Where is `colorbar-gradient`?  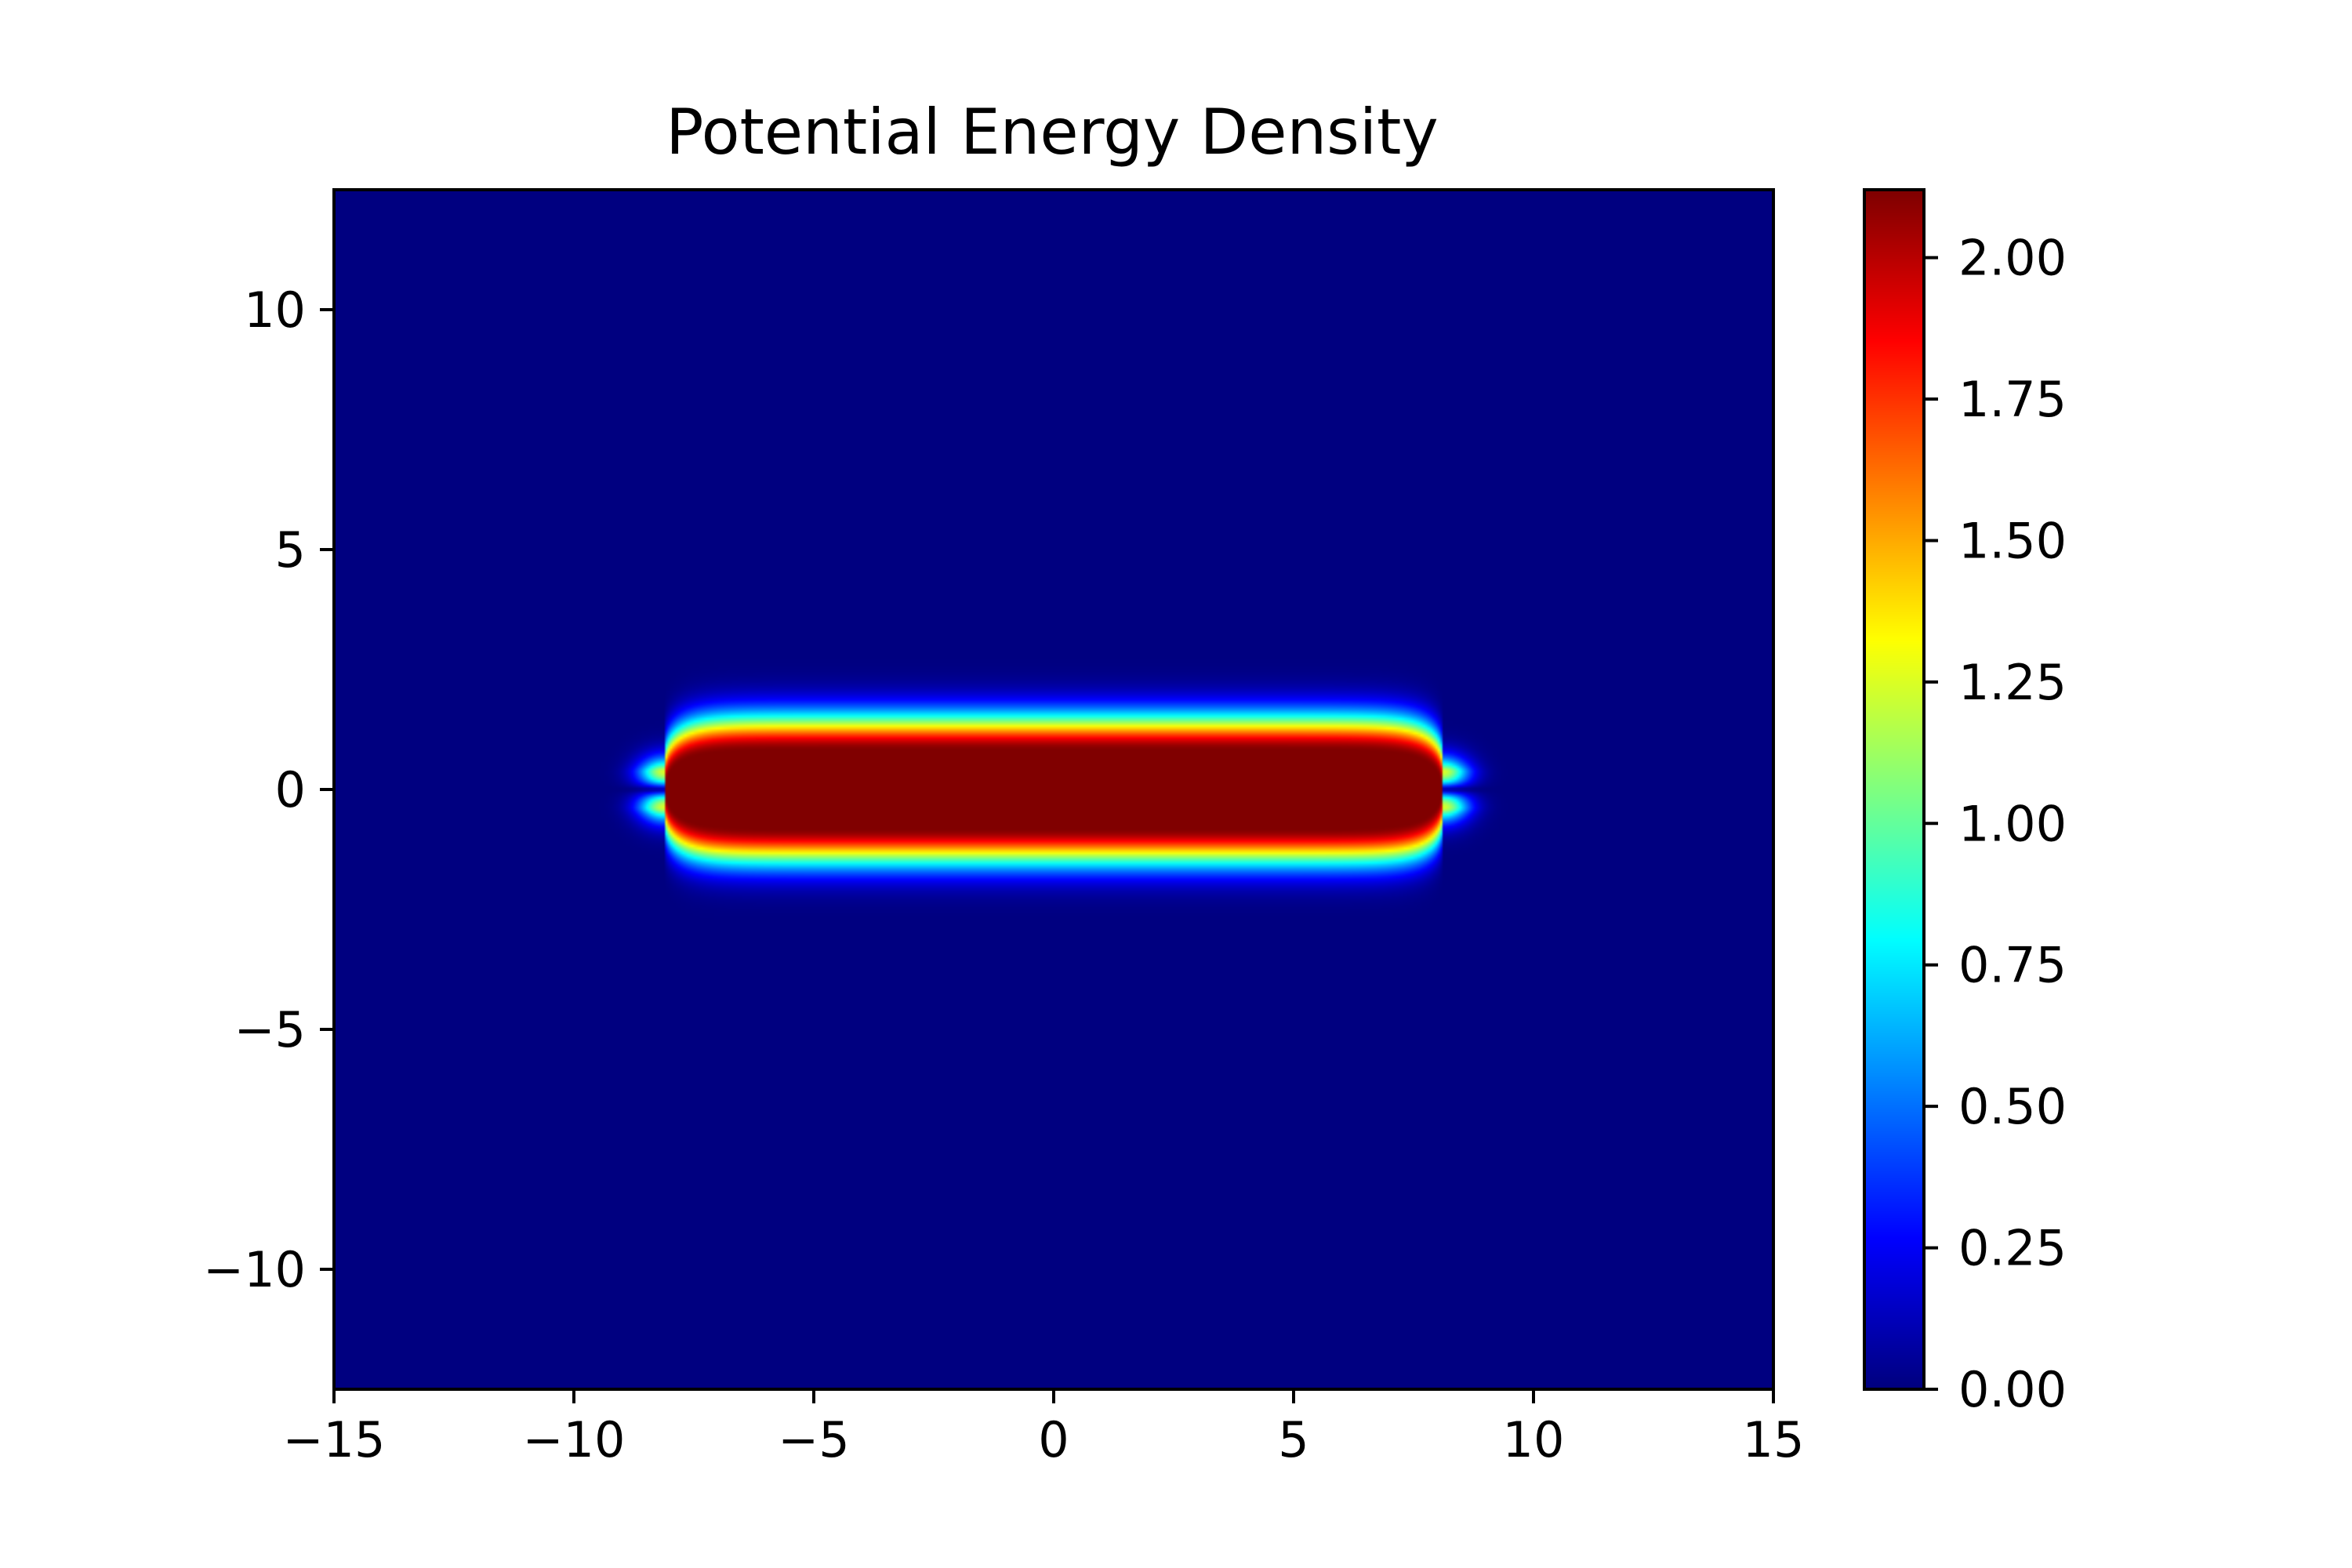 colorbar-gradient is located at coordinates (1894, 789).